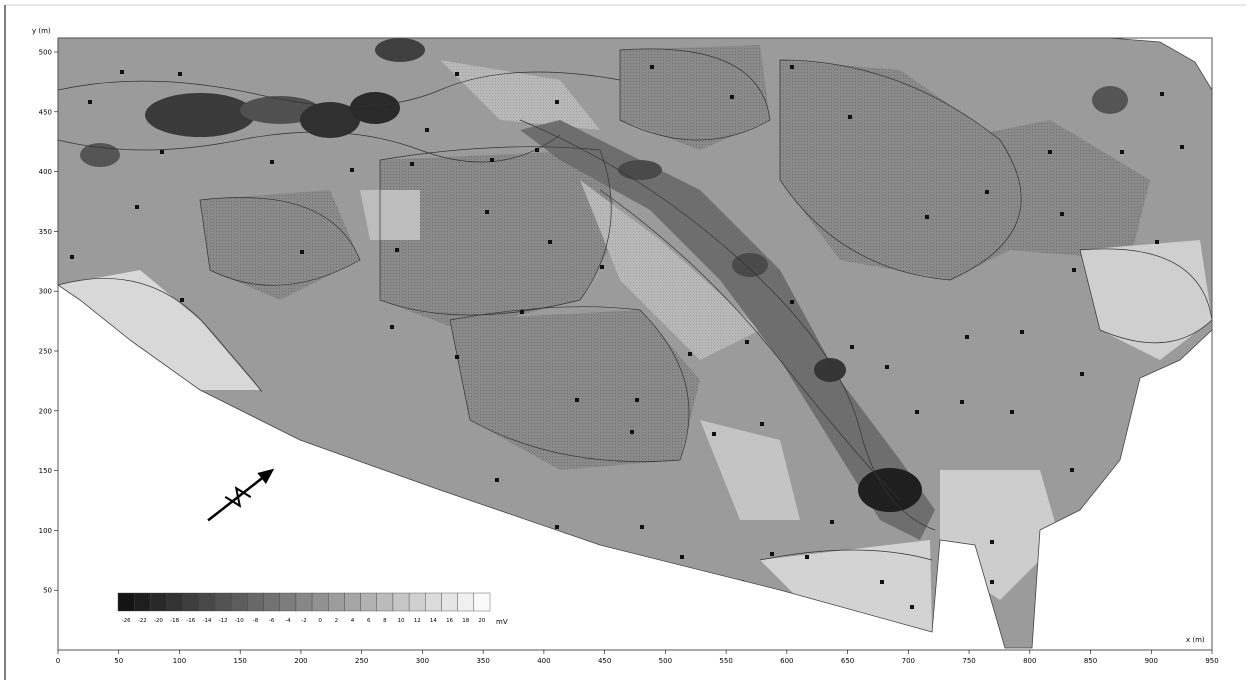 The height and width of the screenshot is (684, 1251). Describe the element at coordinates (303, 621) in the screenshot. I see `legend-label: -2` at that location.